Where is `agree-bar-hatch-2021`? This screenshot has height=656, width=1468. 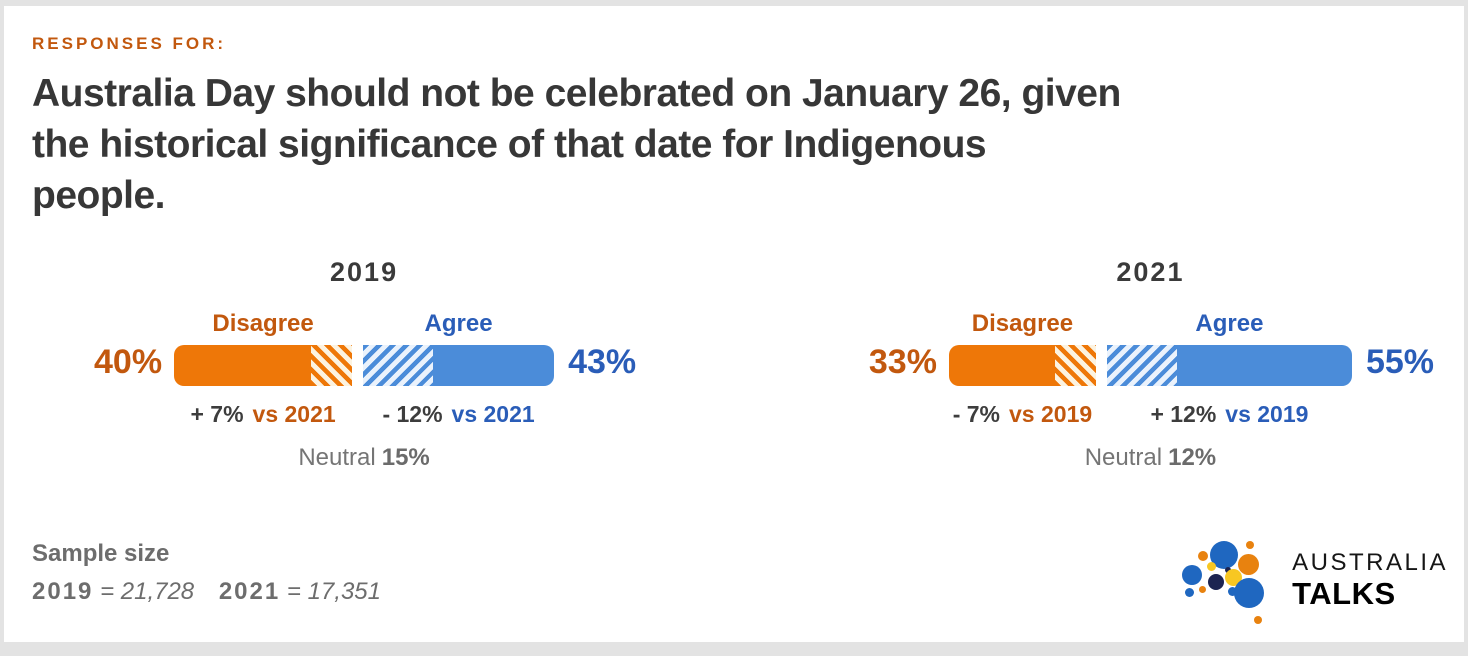 agree-bar-hatch-2021 is located at coordinates (1141, 365).